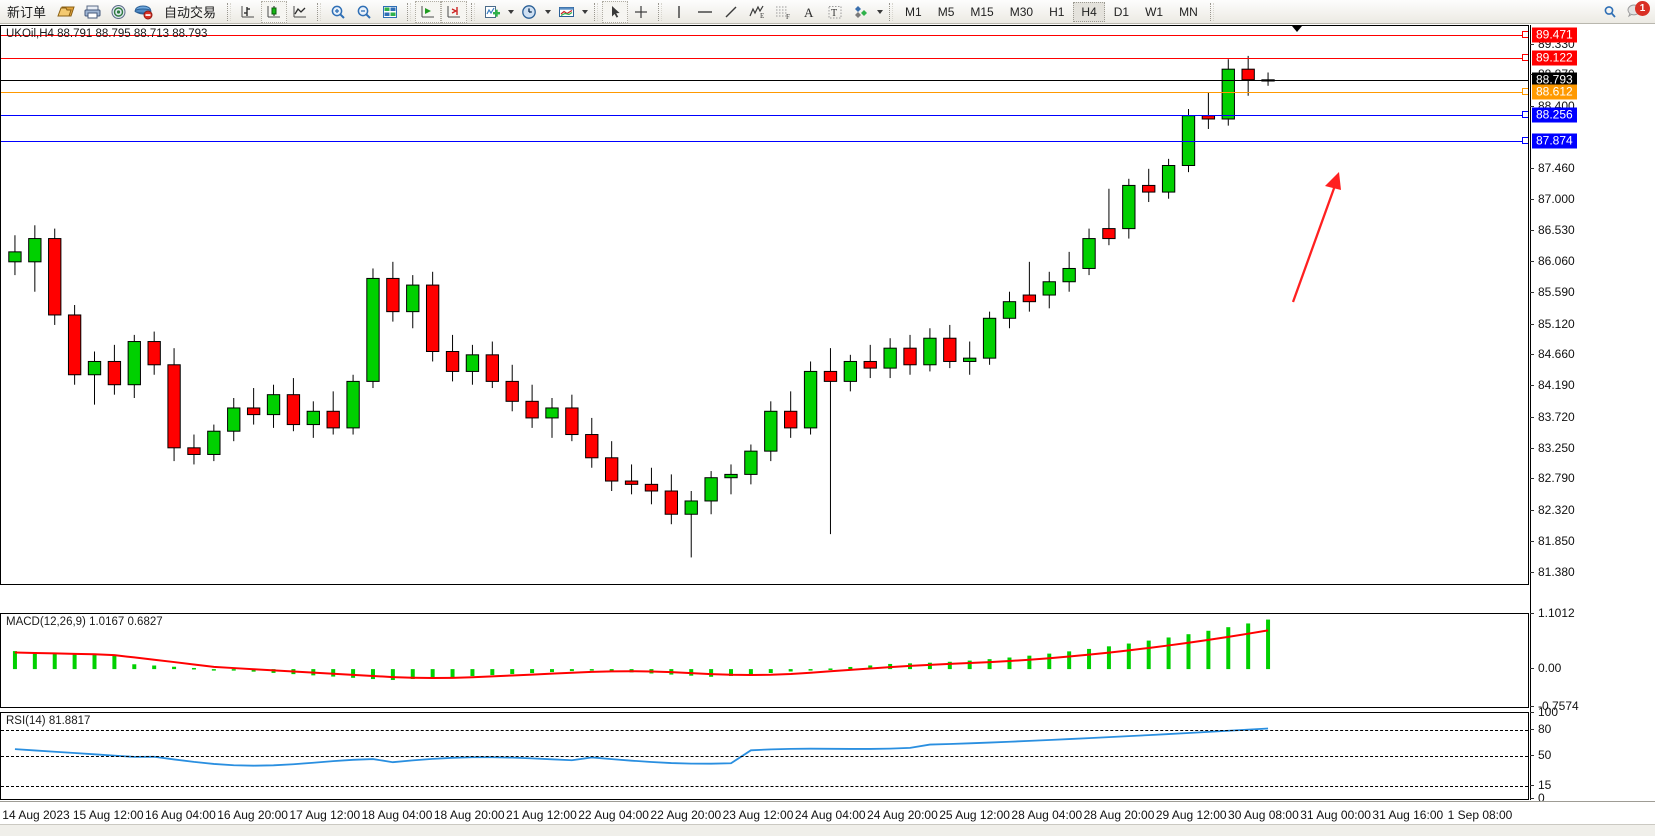  What do you see at coordinates (118, 12) in the screenshot?
I see `signal-icon` at bounding box center [118, 12].